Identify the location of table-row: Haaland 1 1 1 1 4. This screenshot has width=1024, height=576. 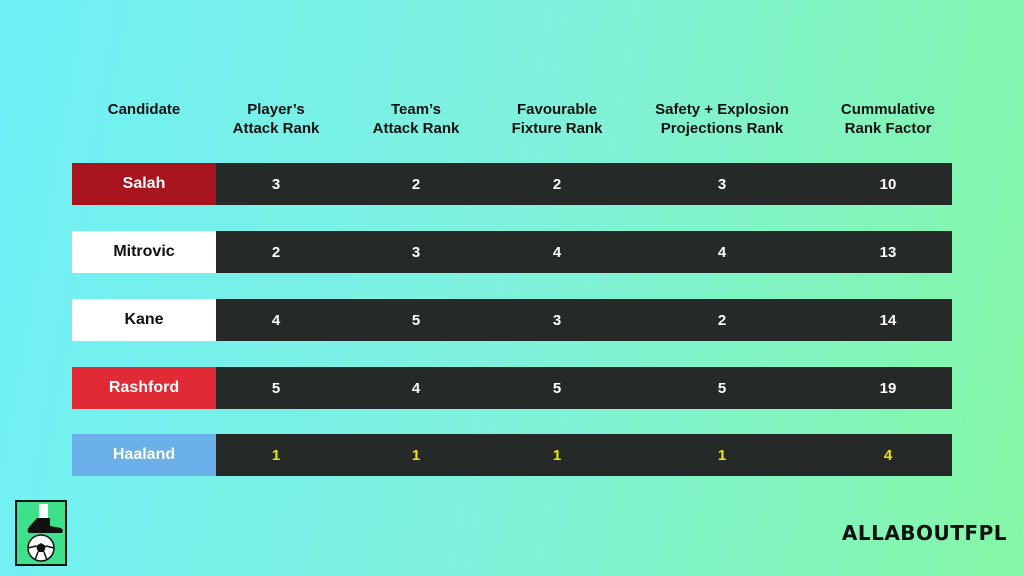
(512, 455).